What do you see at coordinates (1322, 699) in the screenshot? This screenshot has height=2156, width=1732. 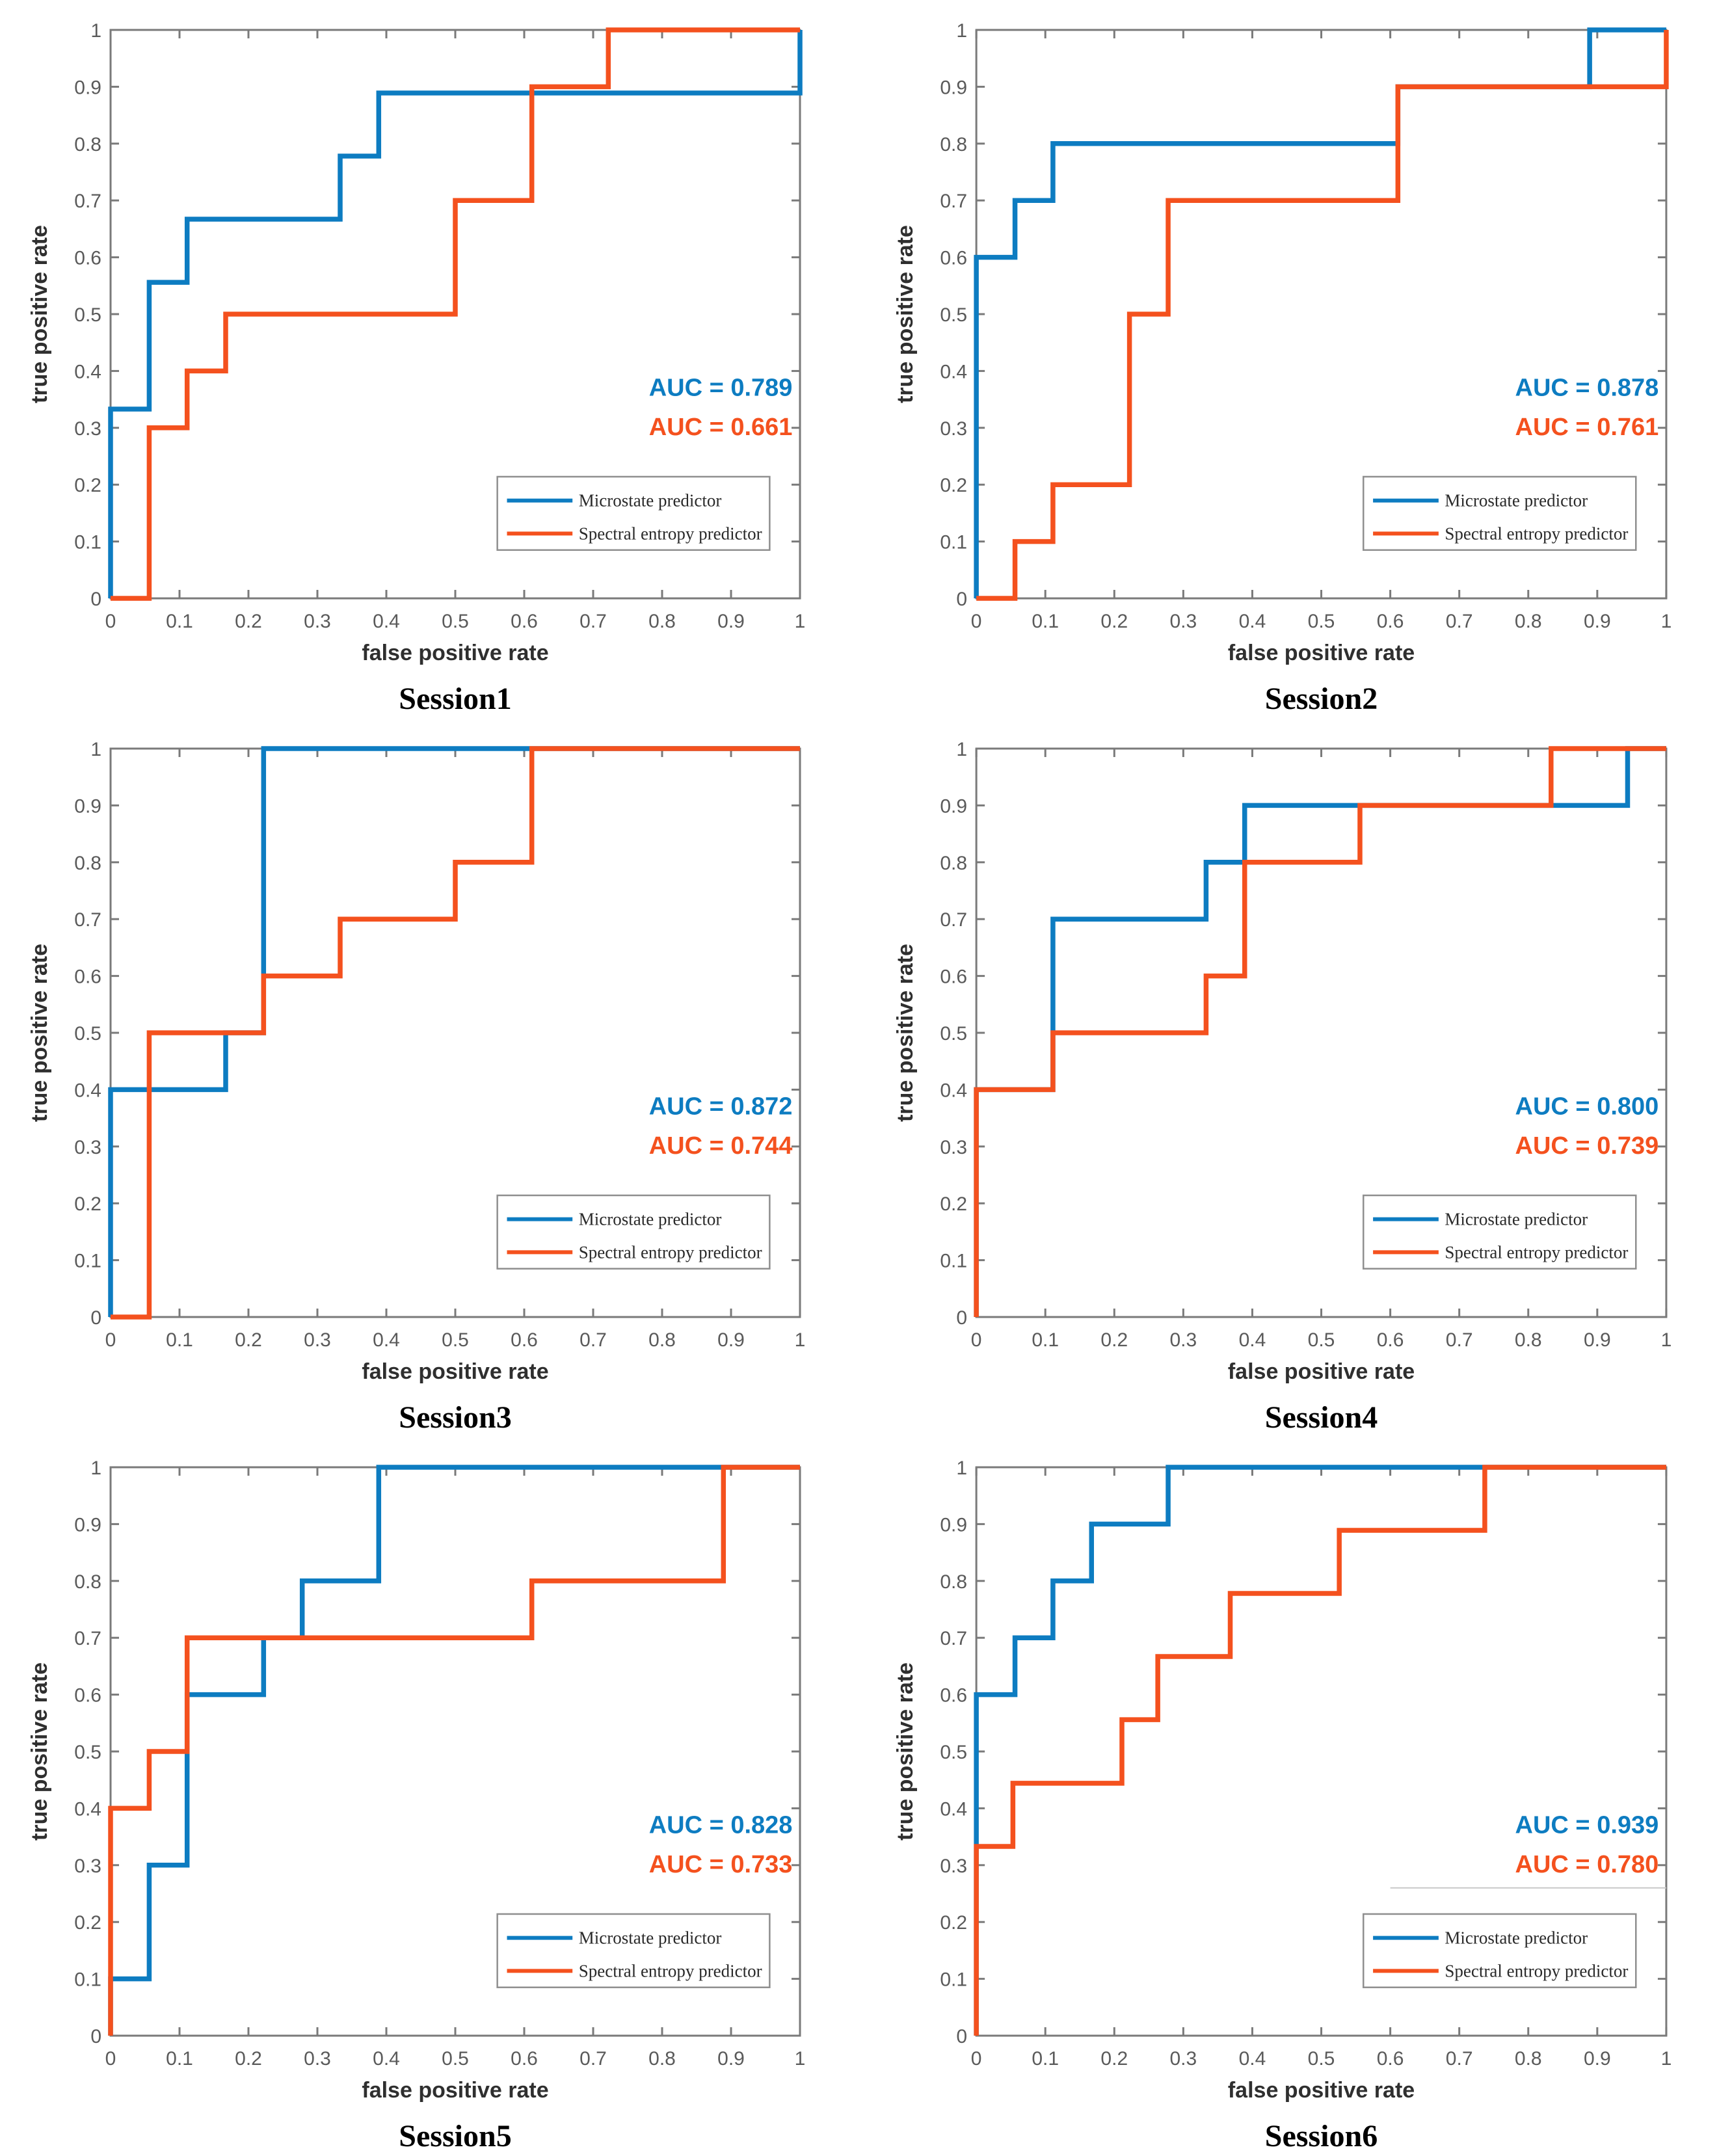 I see `session-title: Session2` at bounding box center [1322, 699].